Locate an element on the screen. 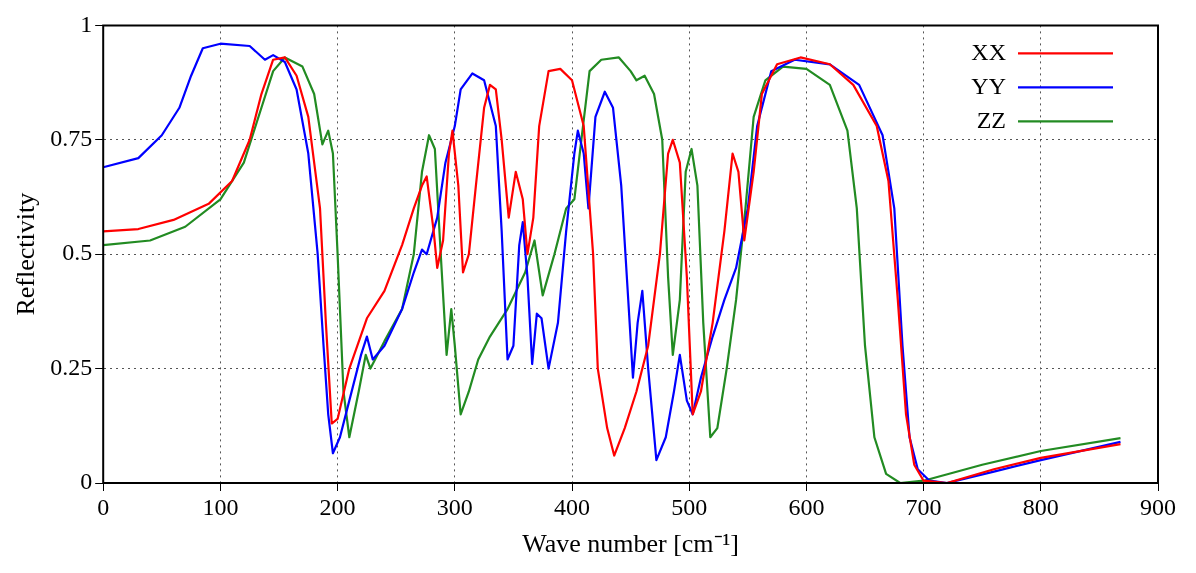 The height and width of the screenshot is (573, 1196). x-tick-label: 0 is located at coordinates (103, 506).